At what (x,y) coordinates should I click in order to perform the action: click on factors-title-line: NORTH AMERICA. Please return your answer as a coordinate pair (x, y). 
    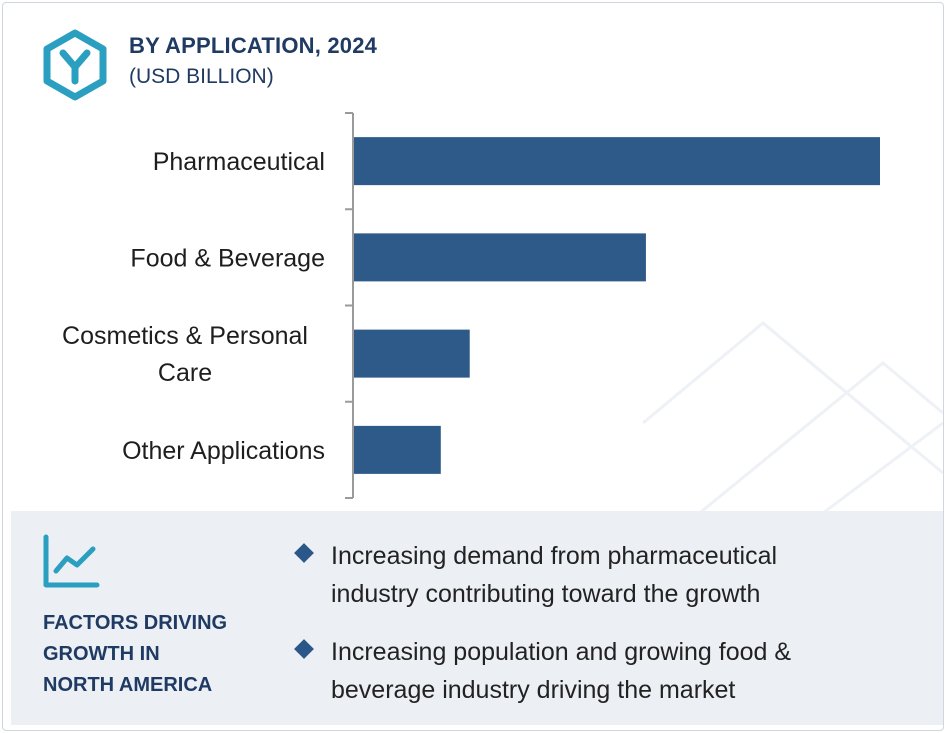
    Looking at the image, I should click on (128, 685).